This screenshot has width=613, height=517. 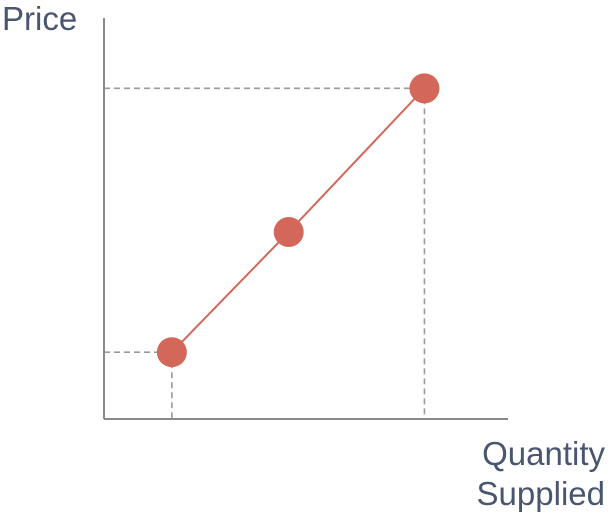 I want to click on x-axis-label-line-2: Supplied, so click(x=541, y=493).